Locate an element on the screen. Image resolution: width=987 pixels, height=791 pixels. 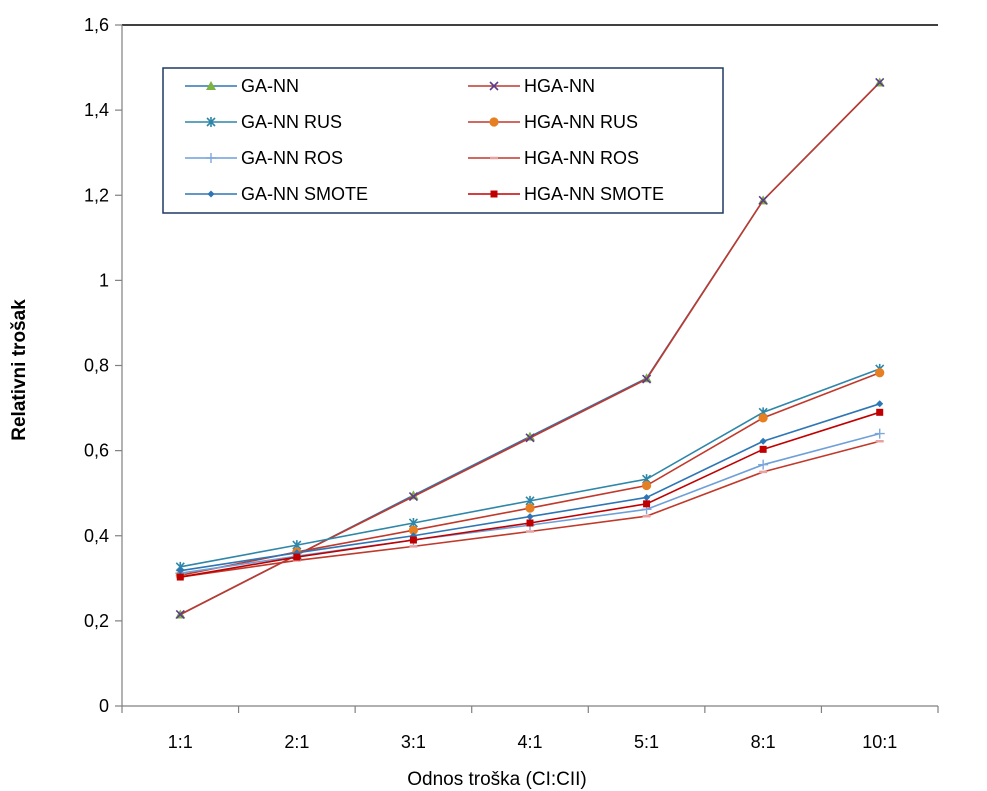
legend-item: HGA-NN SMOTE is located at coordinates (566, 194).